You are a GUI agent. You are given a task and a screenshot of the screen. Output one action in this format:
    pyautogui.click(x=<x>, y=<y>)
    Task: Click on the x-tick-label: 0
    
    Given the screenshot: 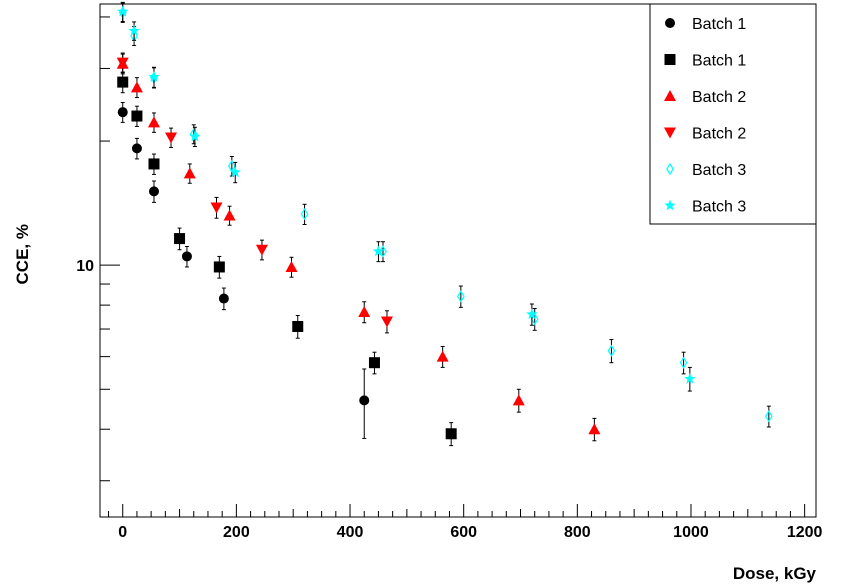 What is the action you would take?
    pyautogui.click(x=122, y=532)
    